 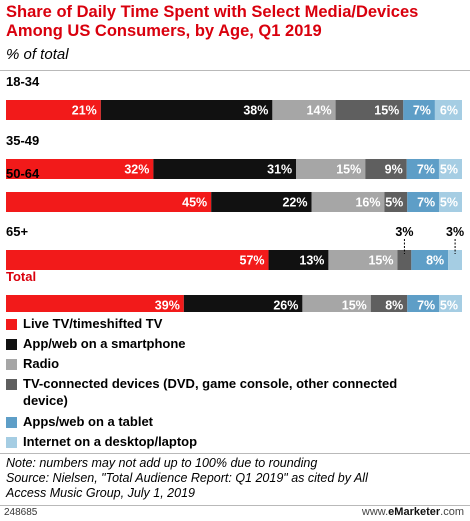 I want to click on brand-link: www.eMarketer.com, so click(x=413, y=512).